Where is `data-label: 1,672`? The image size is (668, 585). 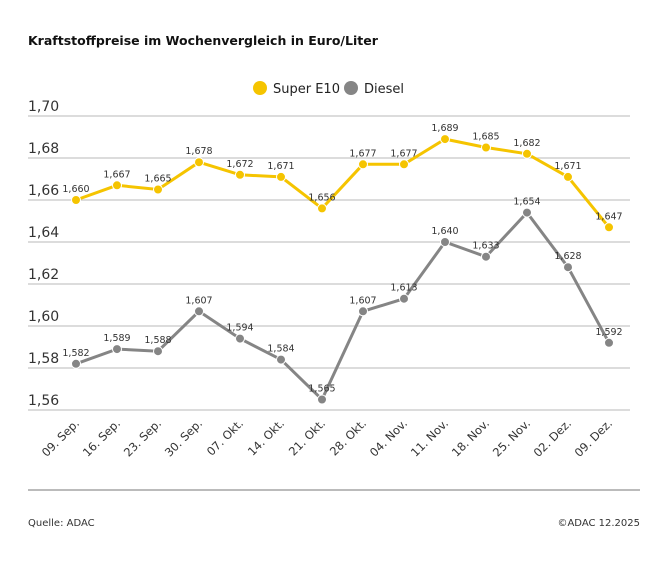 data-label: 1,672 is located at coordinates (239, 164).